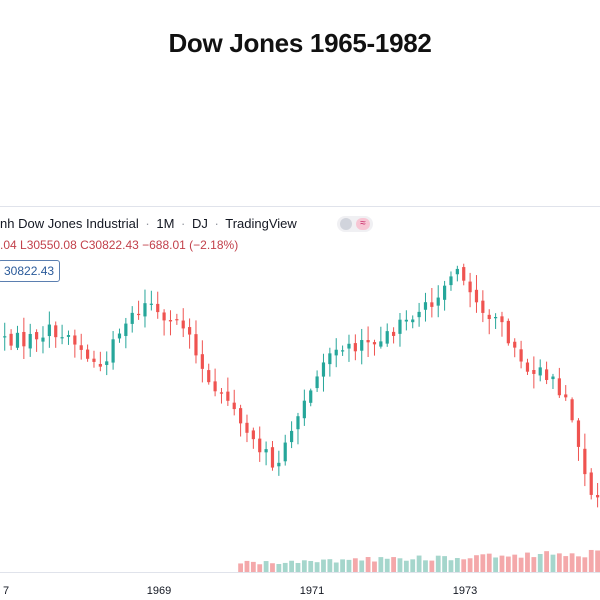 The width and height of the screenshot is (600, 600). Describe the element at coordinates (240, 591) in the screenshot. I see `time-axis: 71969197119731975197719791981` at that location.